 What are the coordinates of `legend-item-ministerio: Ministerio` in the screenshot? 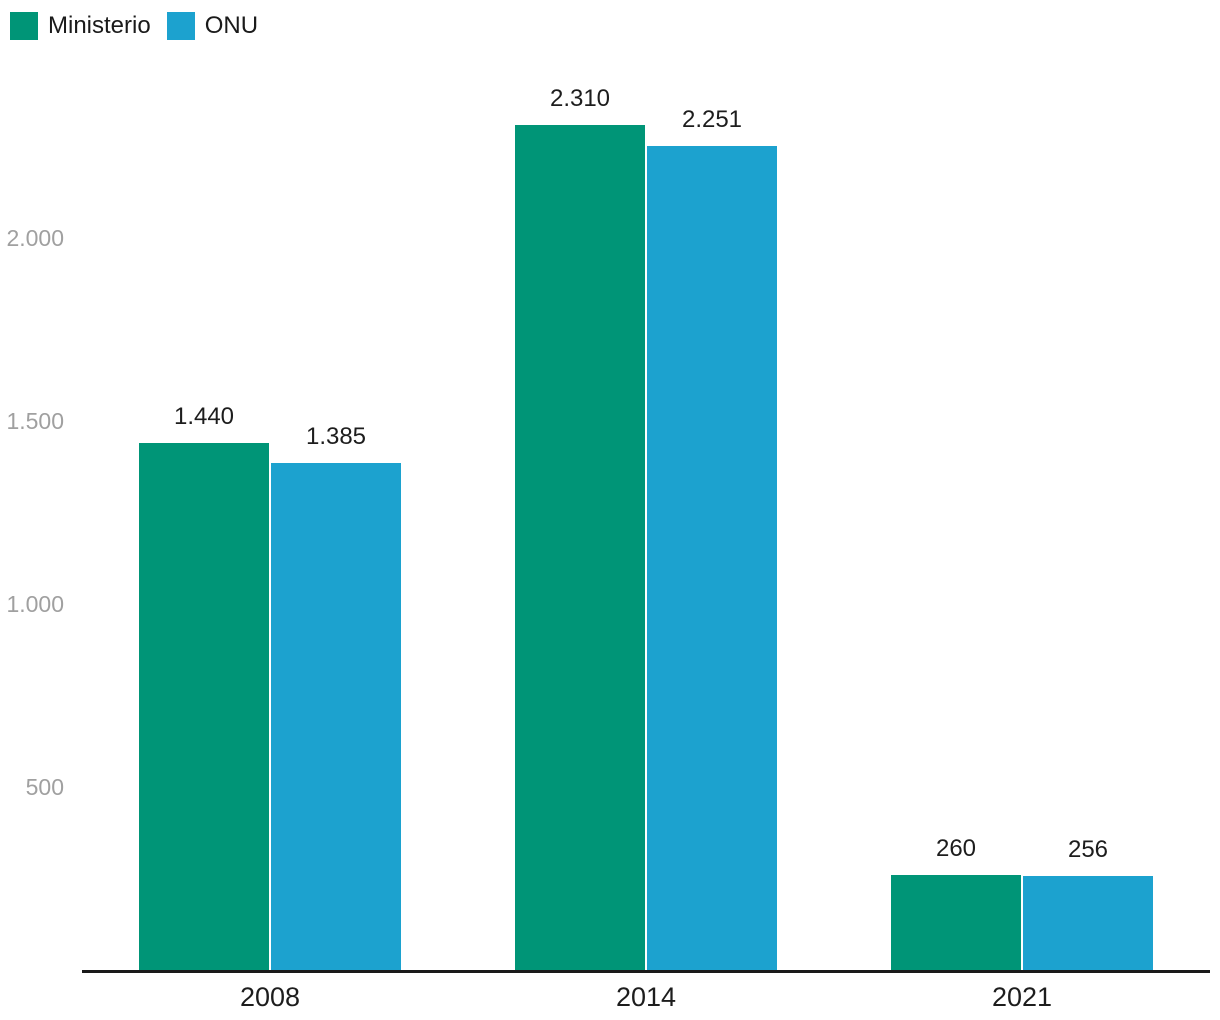 It's located at (80, 26).